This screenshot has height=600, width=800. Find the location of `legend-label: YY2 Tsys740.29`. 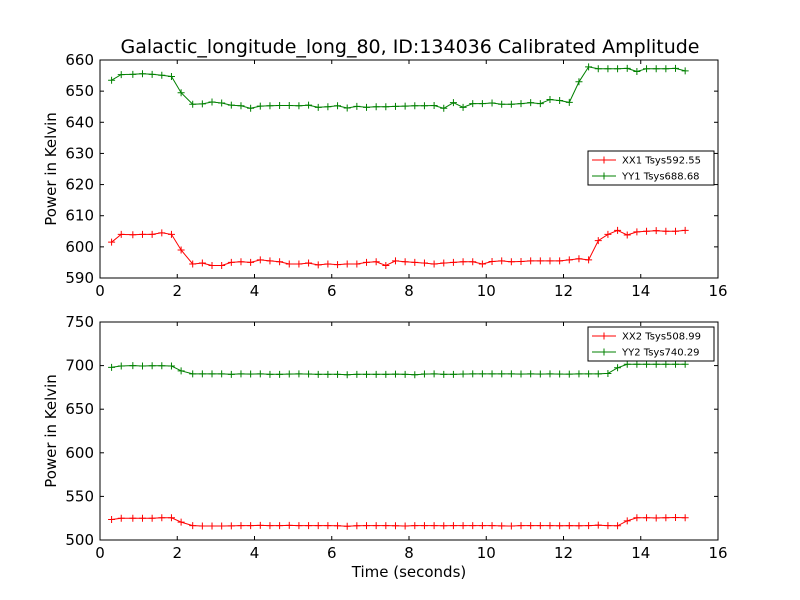

legend-label: YY2 Tsys740.29 is located at coordinates (660, 353).